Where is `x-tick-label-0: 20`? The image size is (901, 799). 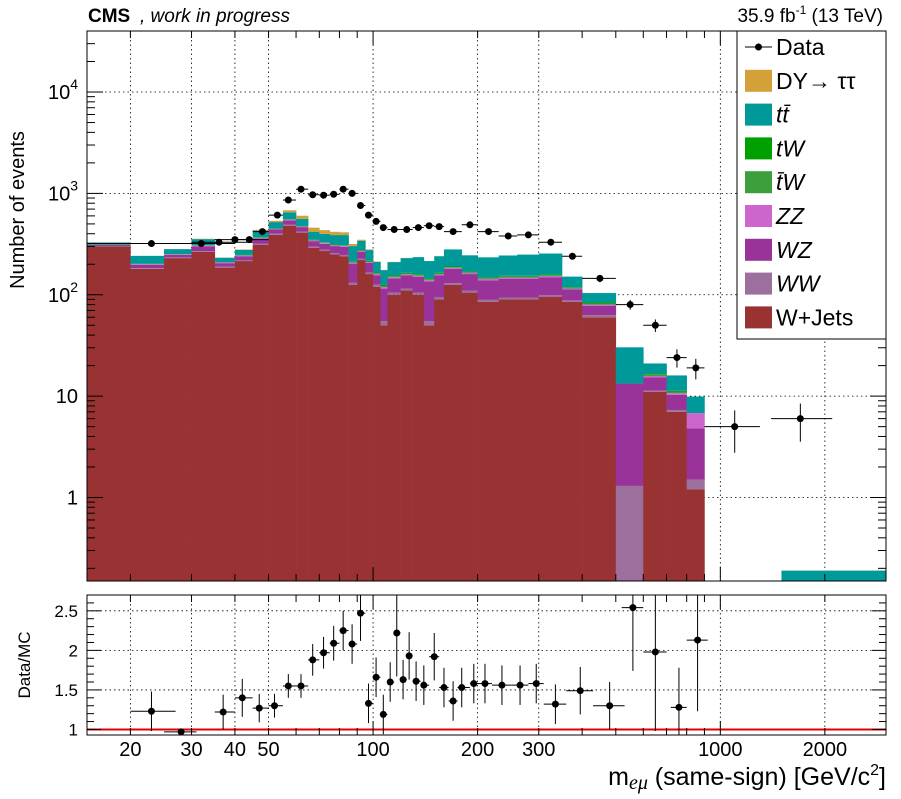
x-tick-label-0: 20 is located at coordinates (130, 750).